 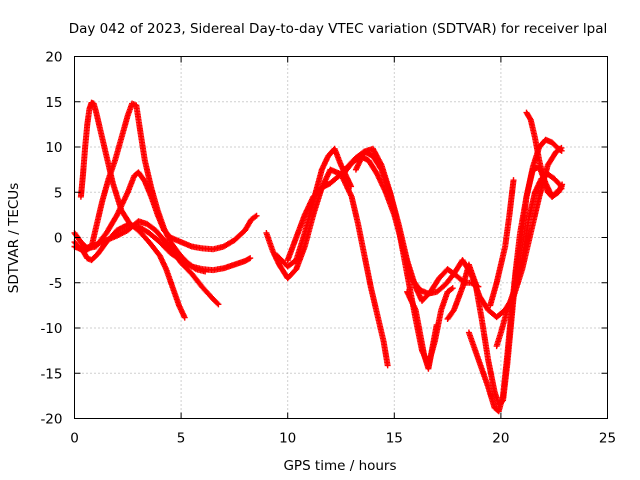 I want to click on series-sat-n, so click(x=502, y=243).